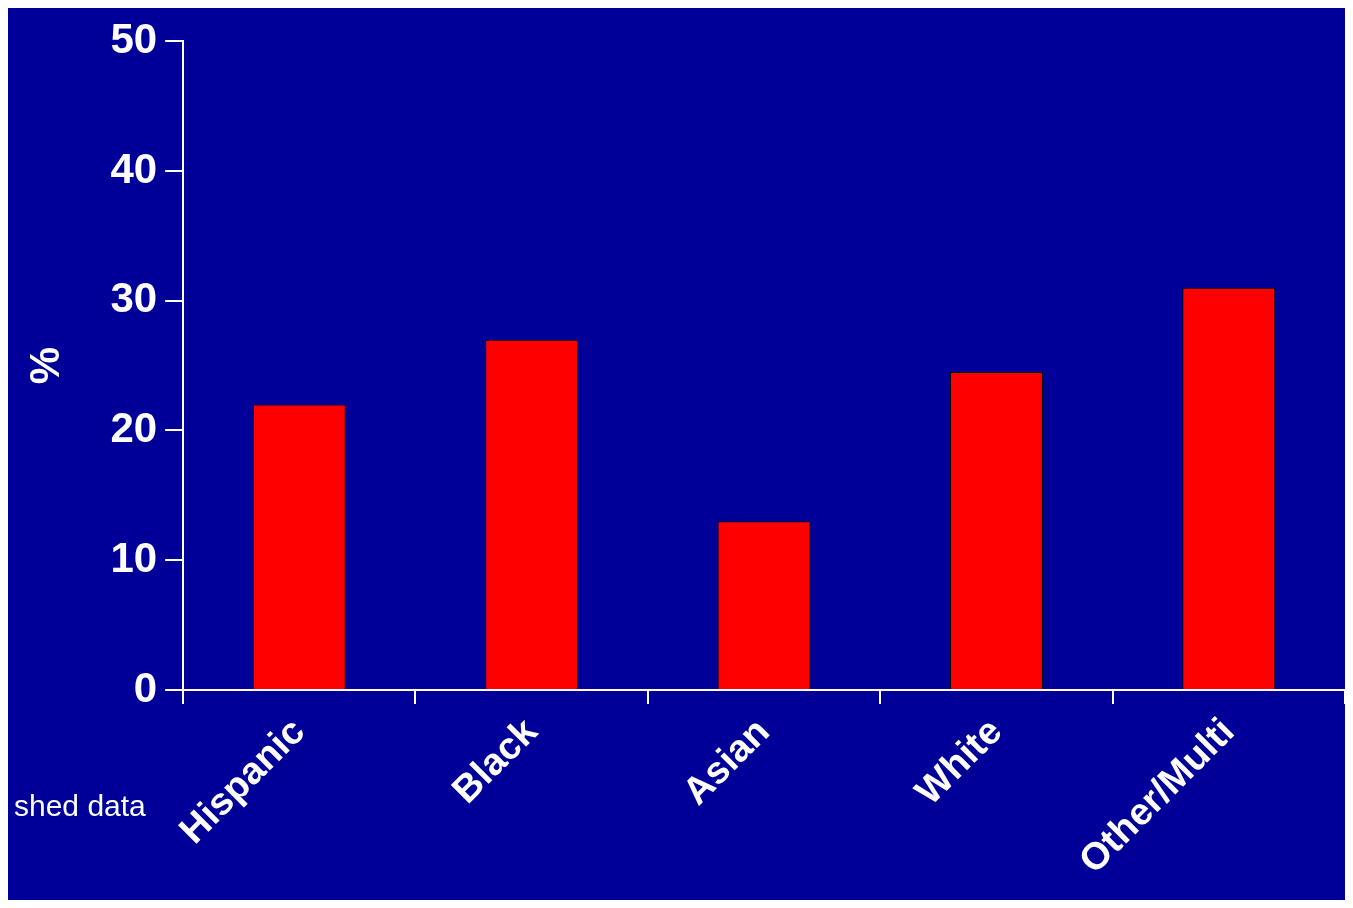 The image size is (1353, 908). What do you see at coordinates (134, 38) in the screenshot?
I see `y-tick-label: 50` at bounding box center [134, 38].